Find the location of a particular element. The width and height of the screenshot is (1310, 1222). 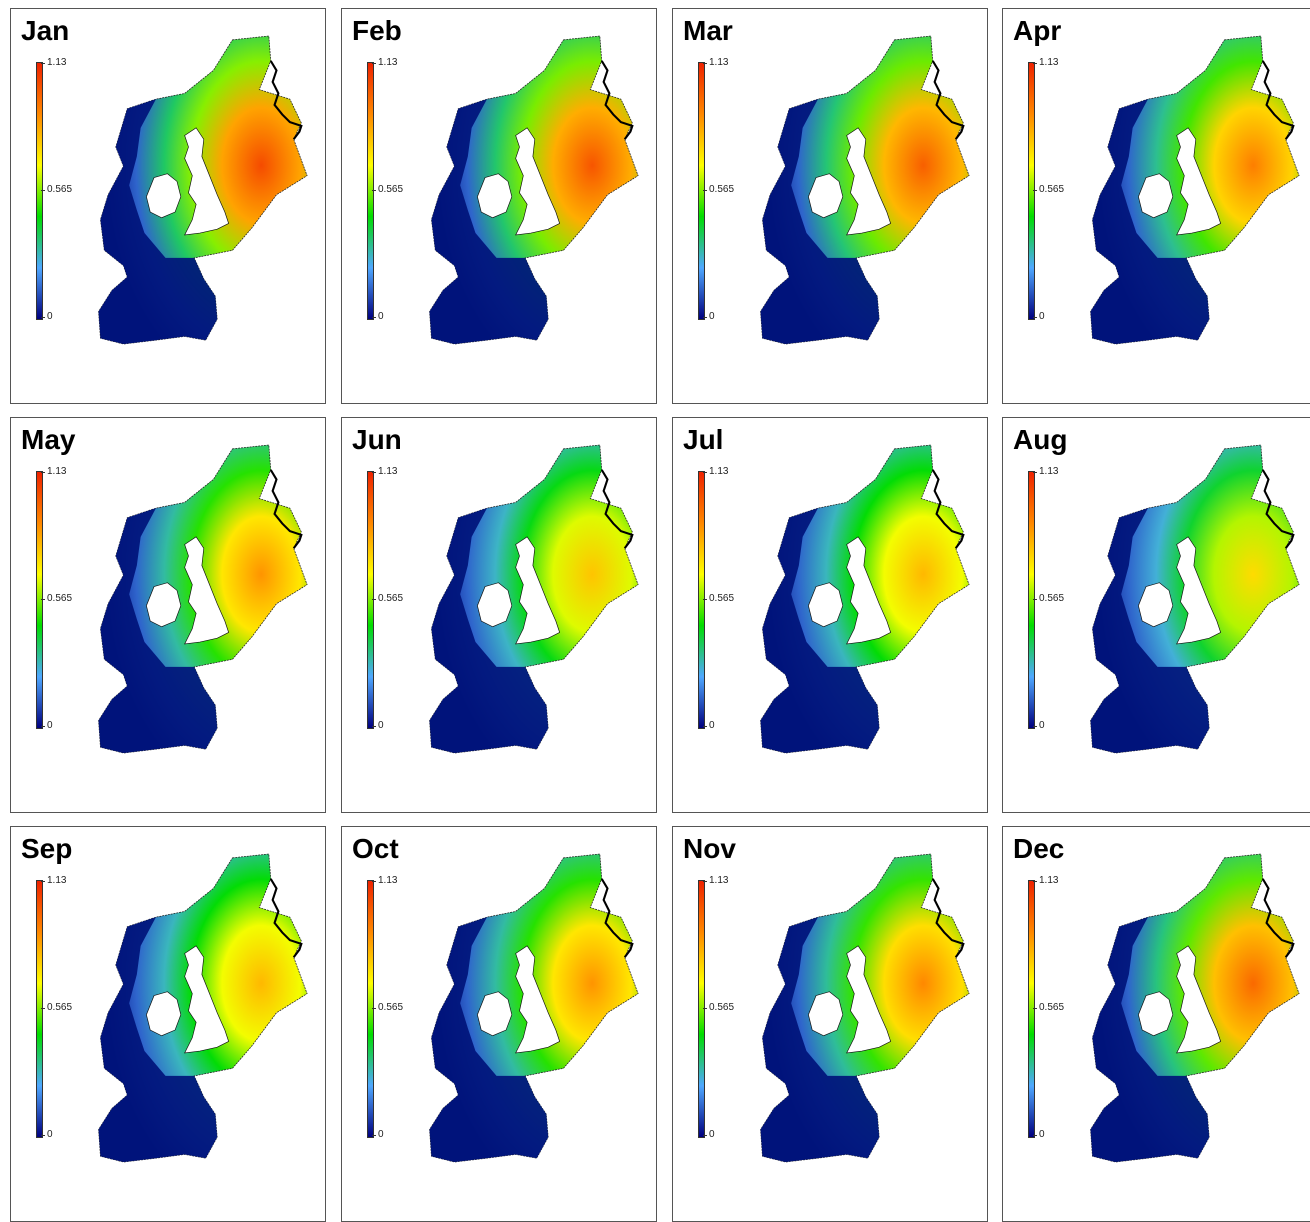

month-panel-jan: Jan 1.13 0.565 0 is located at coordinates (168, 206).